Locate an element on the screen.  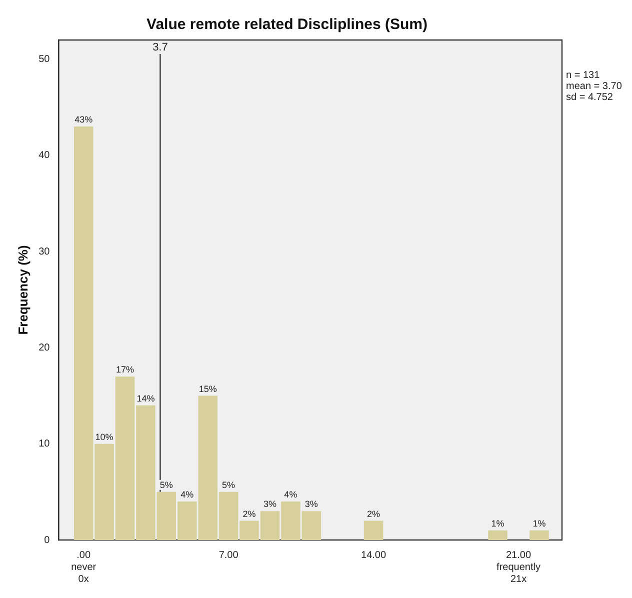
y-tick-label: 30 is located at coordinates (44, 252).